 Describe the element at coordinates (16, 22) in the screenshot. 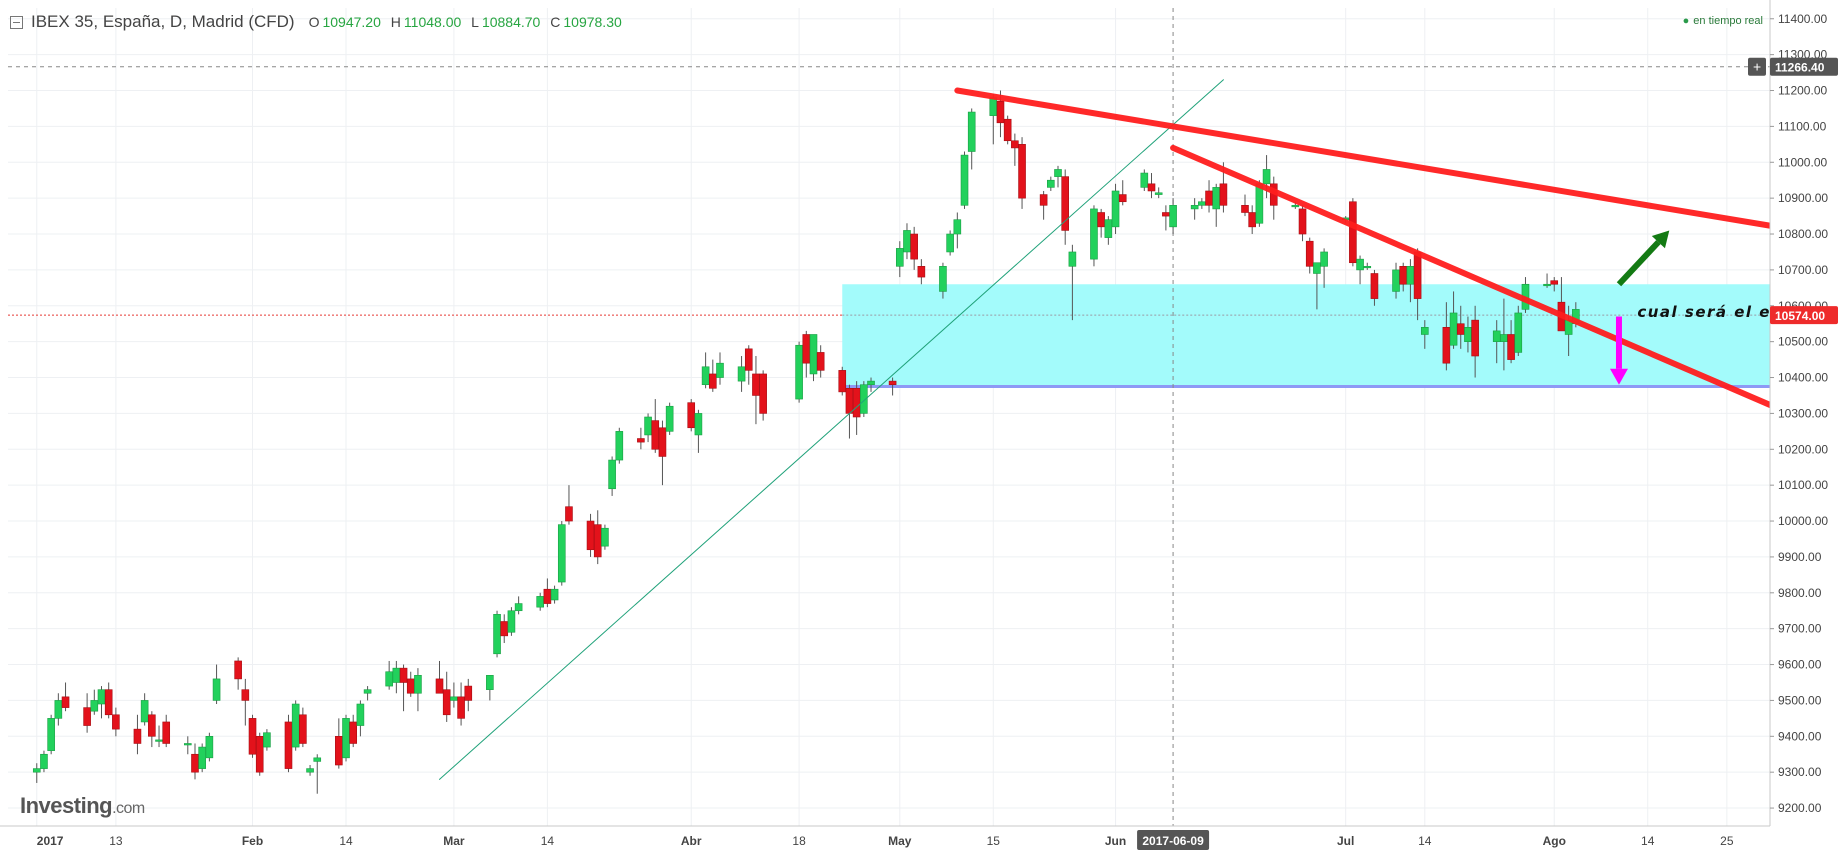

I see `collapse-icon` at that location.